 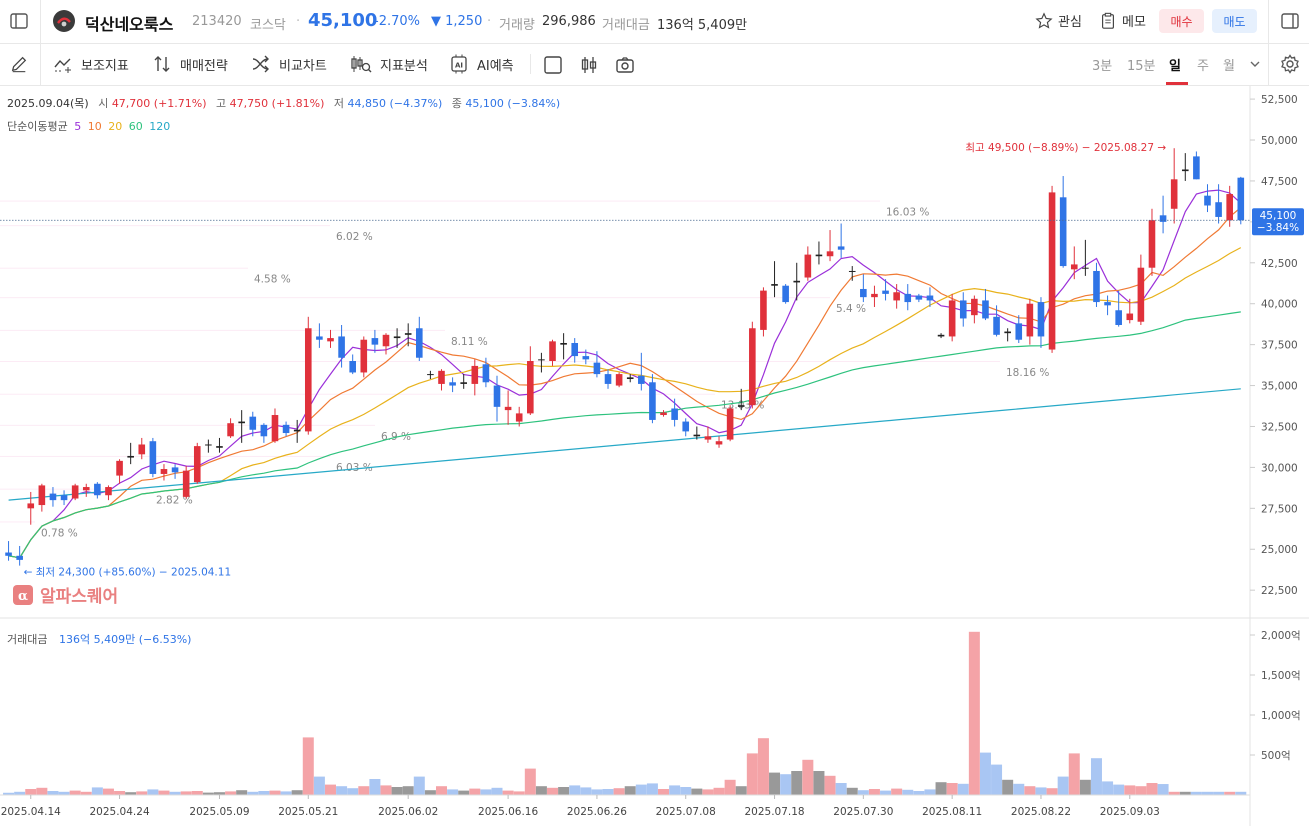 What do you see at coordinates (1102, 66) in the screenshot?
I see `period-3min: 3분` at bounding box center [1102, 66].